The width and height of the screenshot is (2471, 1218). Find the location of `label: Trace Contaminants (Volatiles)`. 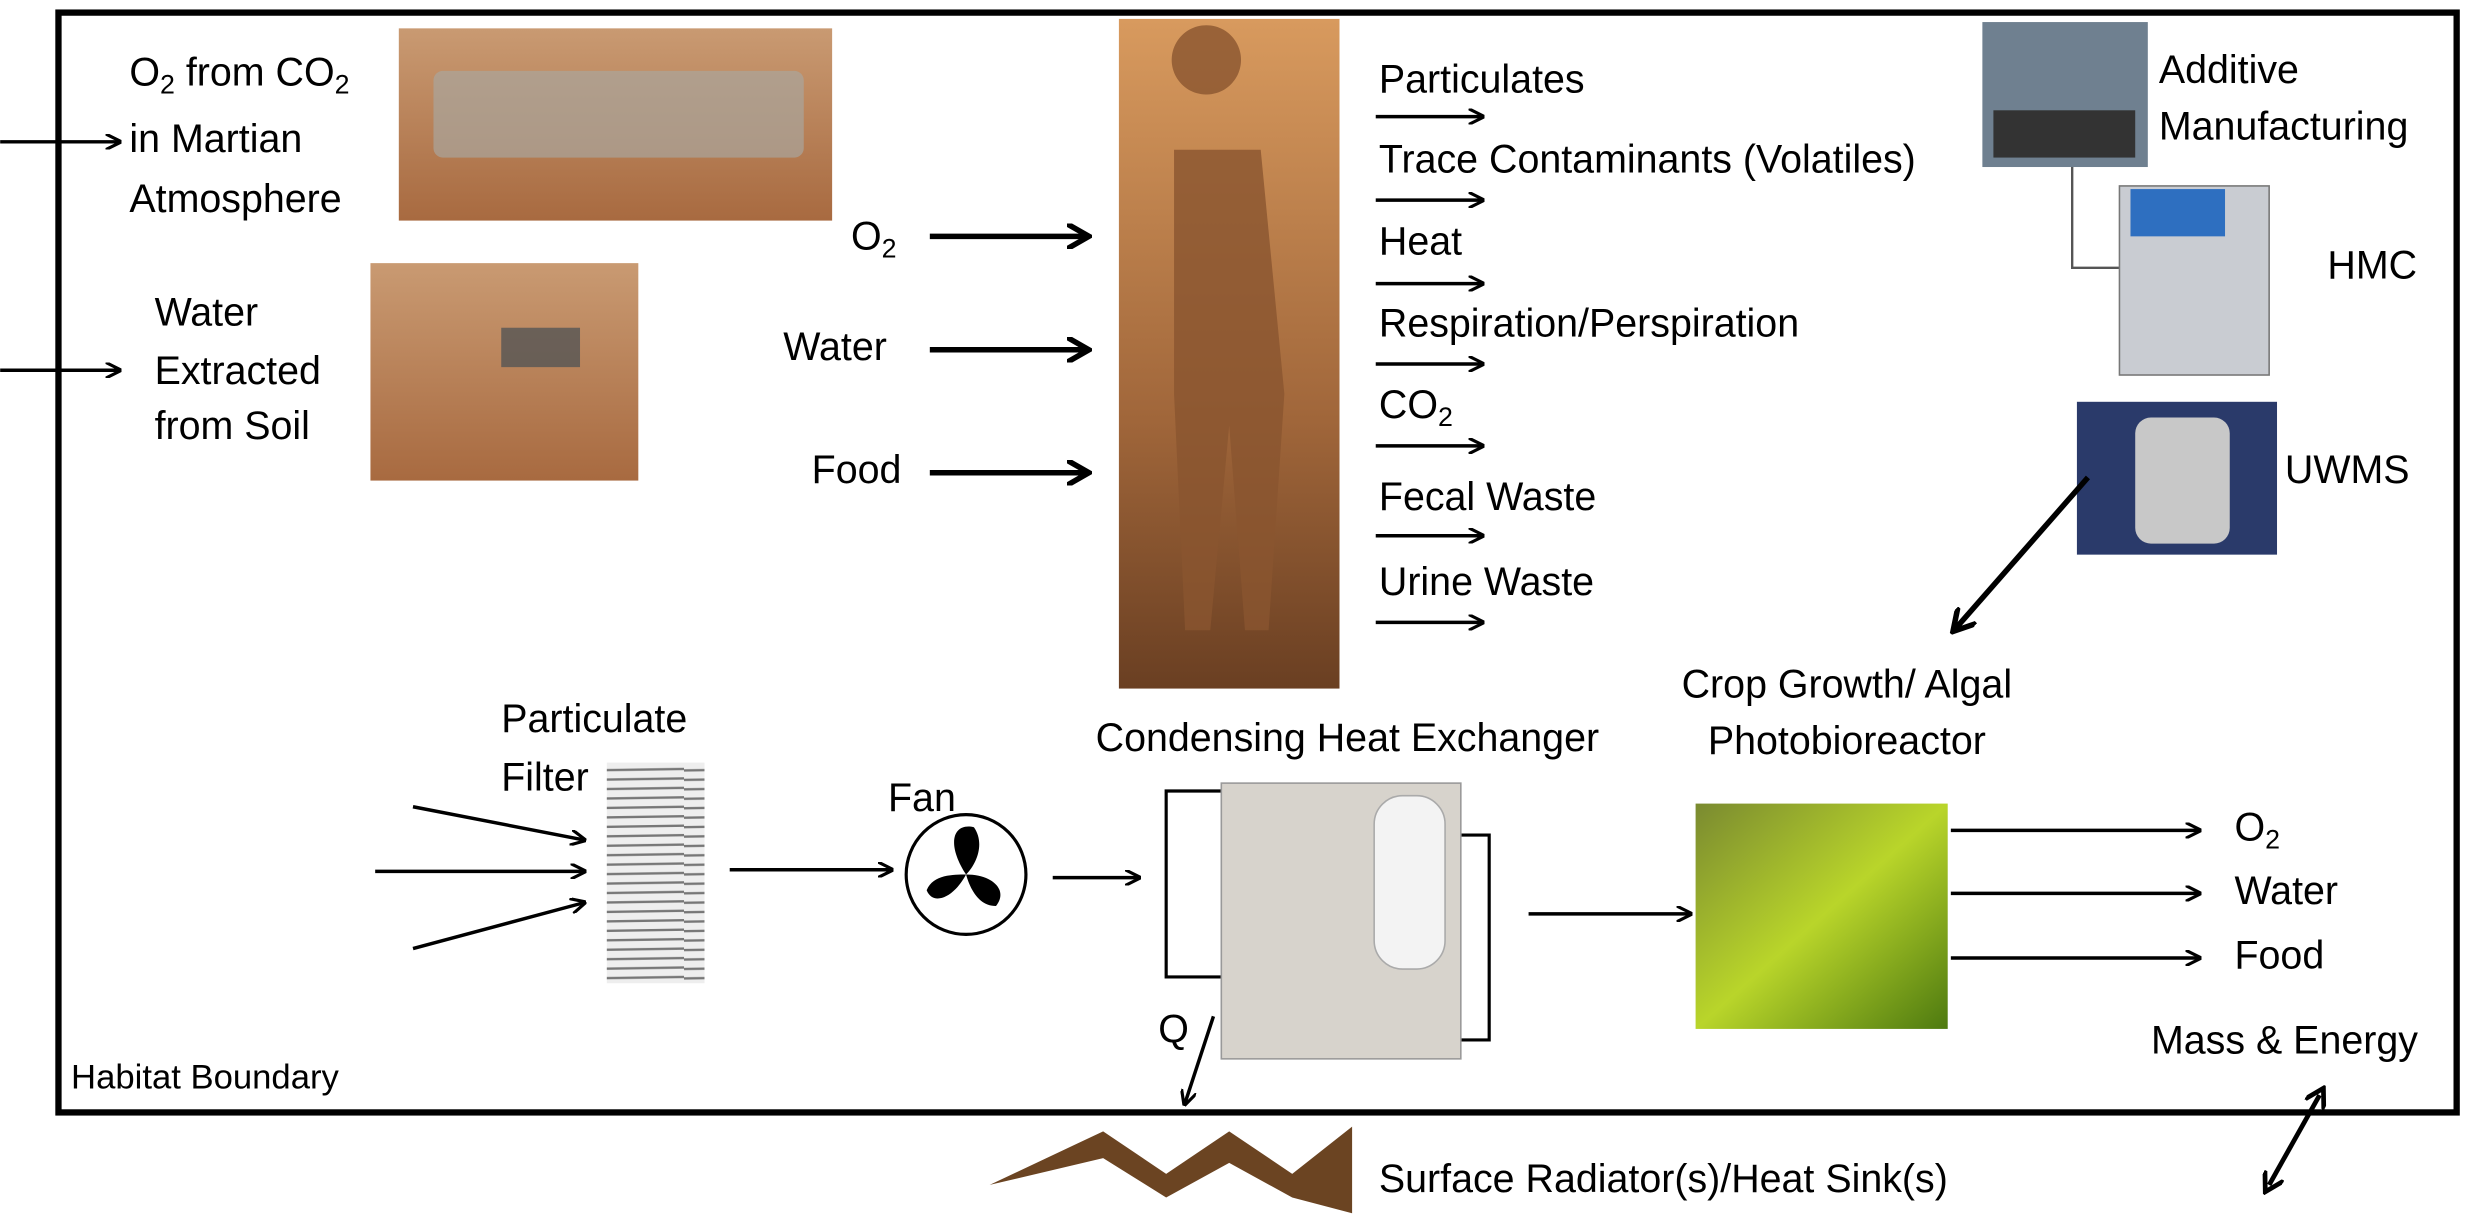

label: Trace Contaminants (Volatiles) is located at coordinates (1647, 160).